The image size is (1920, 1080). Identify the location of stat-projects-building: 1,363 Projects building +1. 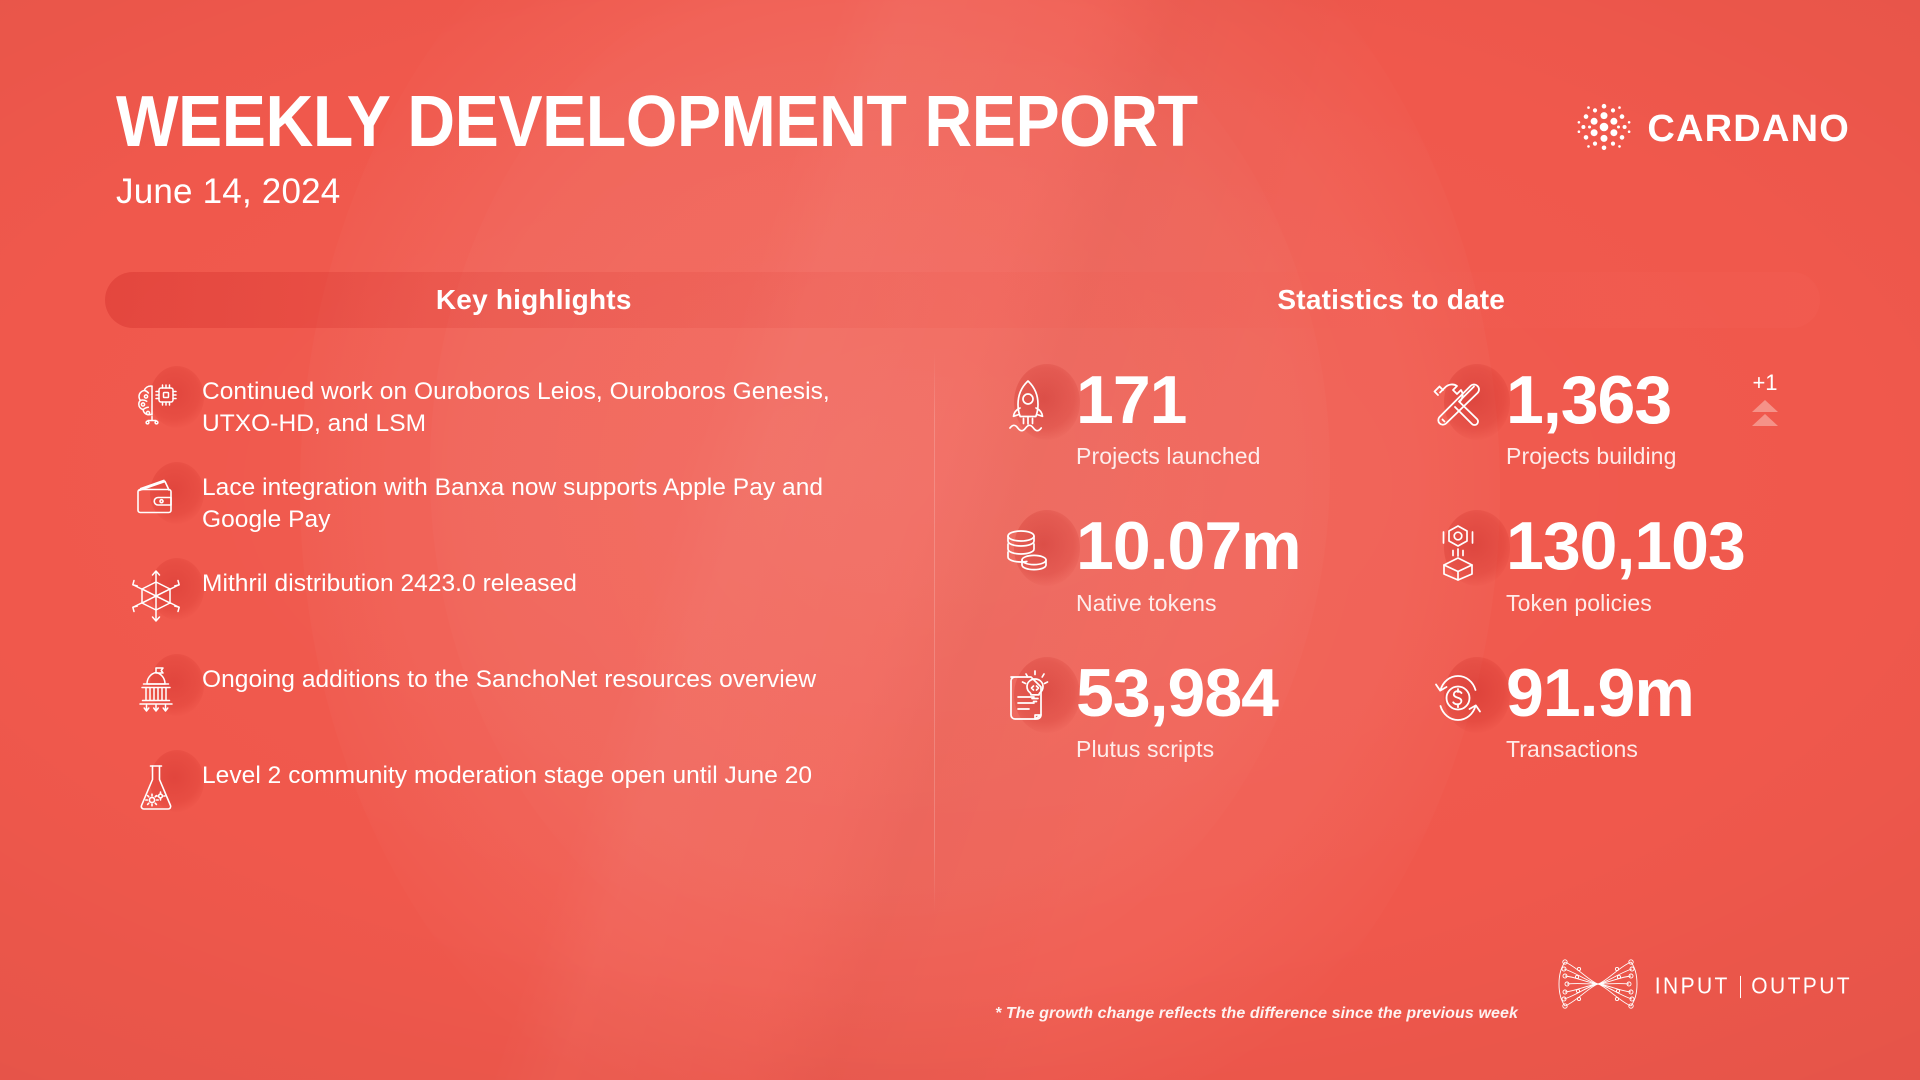
(1625, 416).